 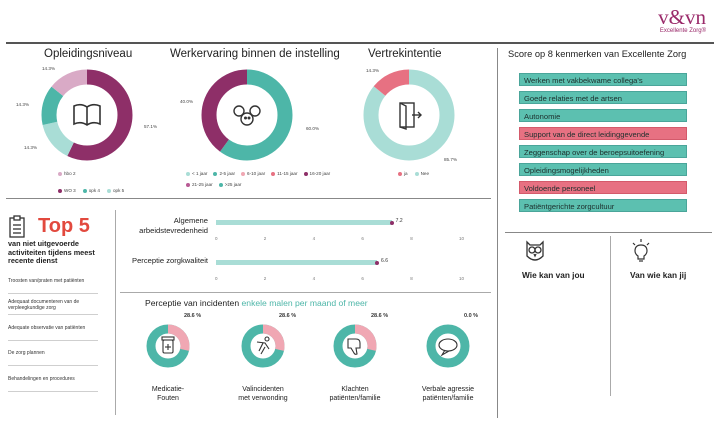 What do you see at coordinates (448, 347) in the screenshot?
I see `speech-bubble-icon` at bounding box center [448, 347].